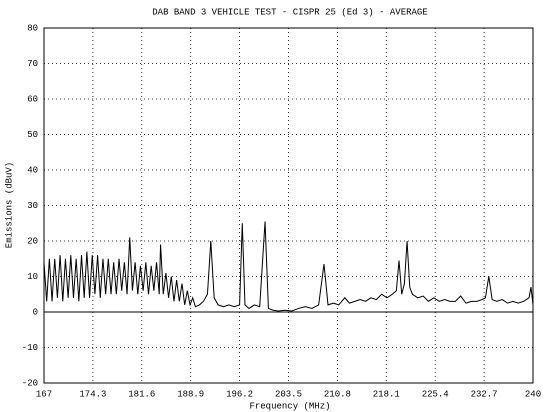  Describe the element at coordinates (32, 135) in the screenshot. I see `y-tick-label: 50` at that location.